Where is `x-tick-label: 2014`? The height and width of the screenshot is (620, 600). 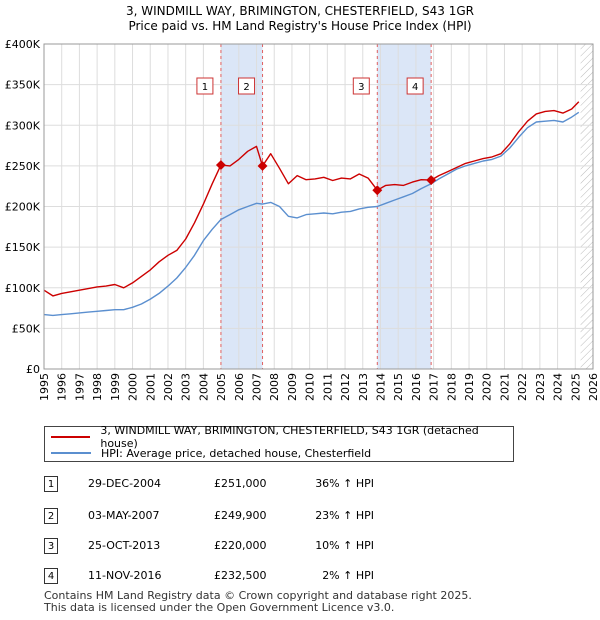 x-tick-label: 2014 is located at coordinates (380, 387).